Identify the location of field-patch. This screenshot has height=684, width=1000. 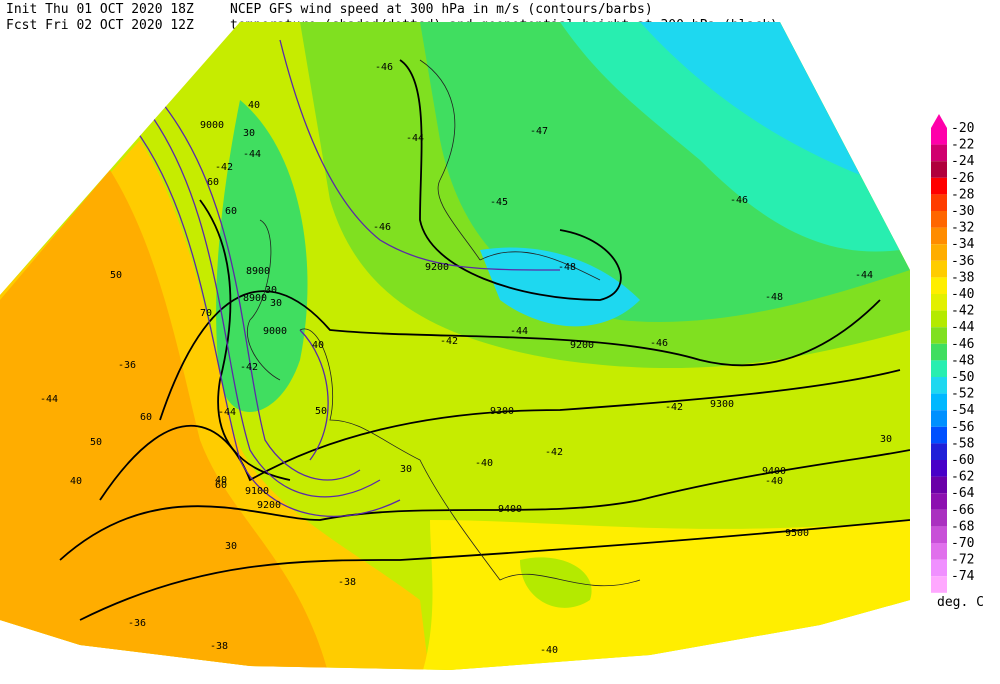
(556, 582).